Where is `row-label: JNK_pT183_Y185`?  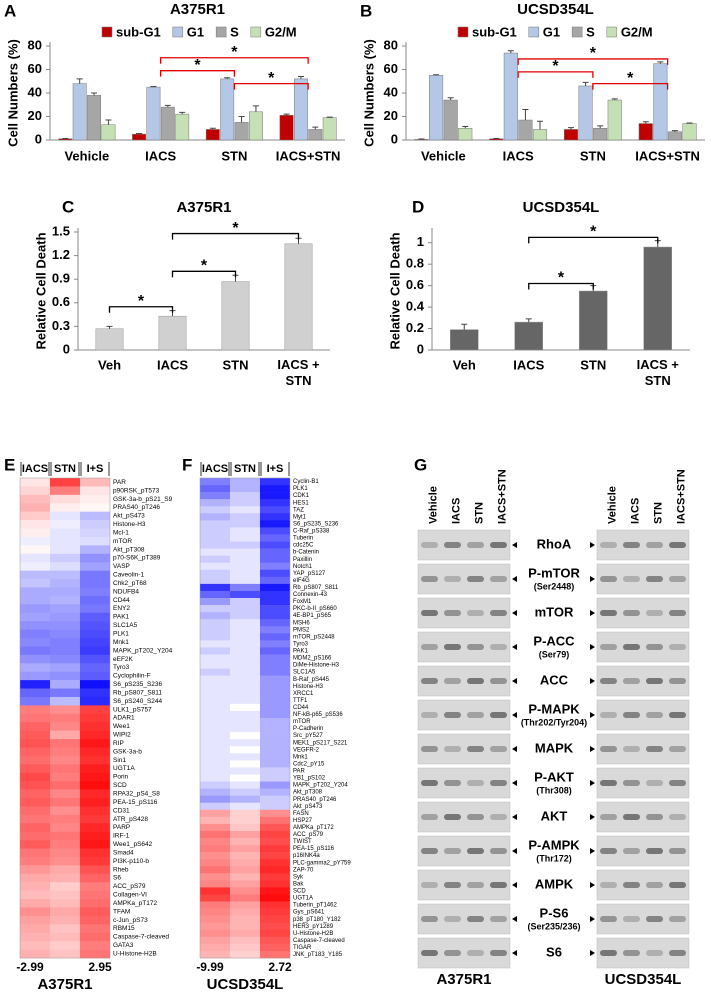 row-label: JNK_pT183_Y185 is located at coordinates (318, 955).